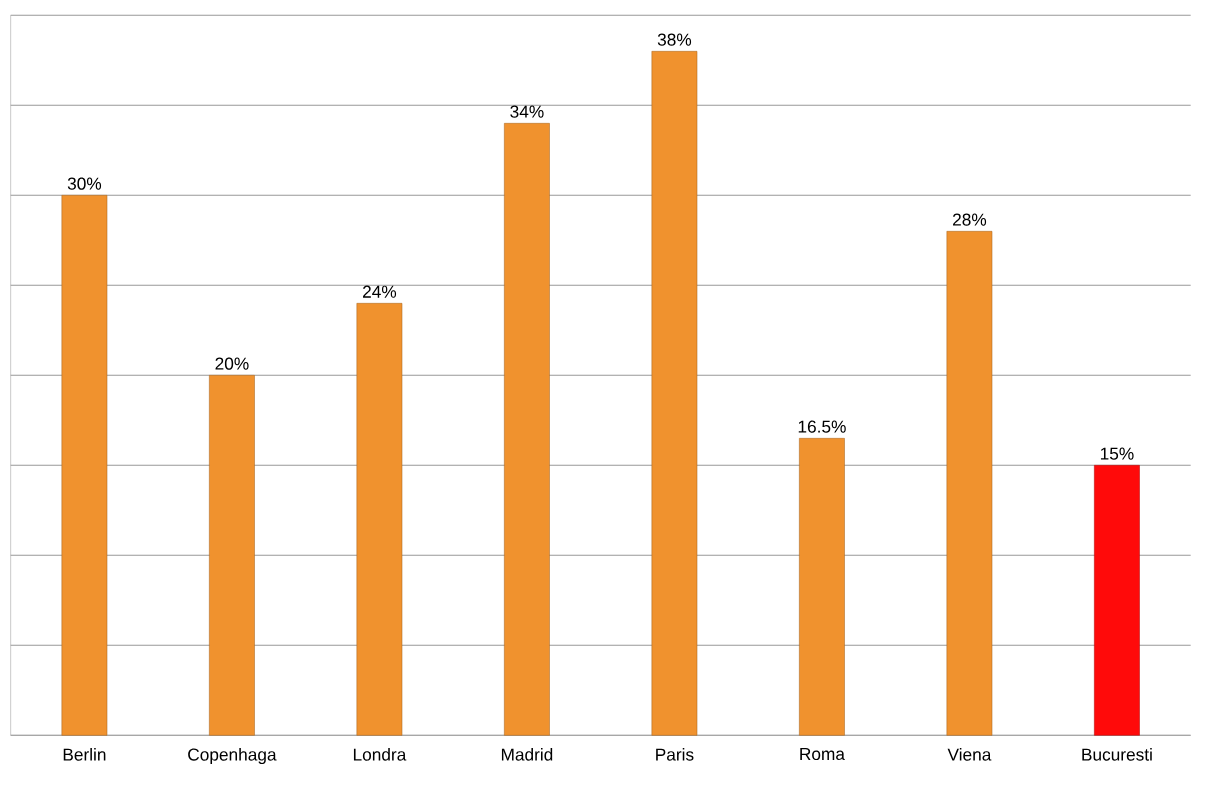  What do you see at coordinates (675, 754) in the screenshot?
I see `x-tick-label: Paris` at bounding box center [675, 754].